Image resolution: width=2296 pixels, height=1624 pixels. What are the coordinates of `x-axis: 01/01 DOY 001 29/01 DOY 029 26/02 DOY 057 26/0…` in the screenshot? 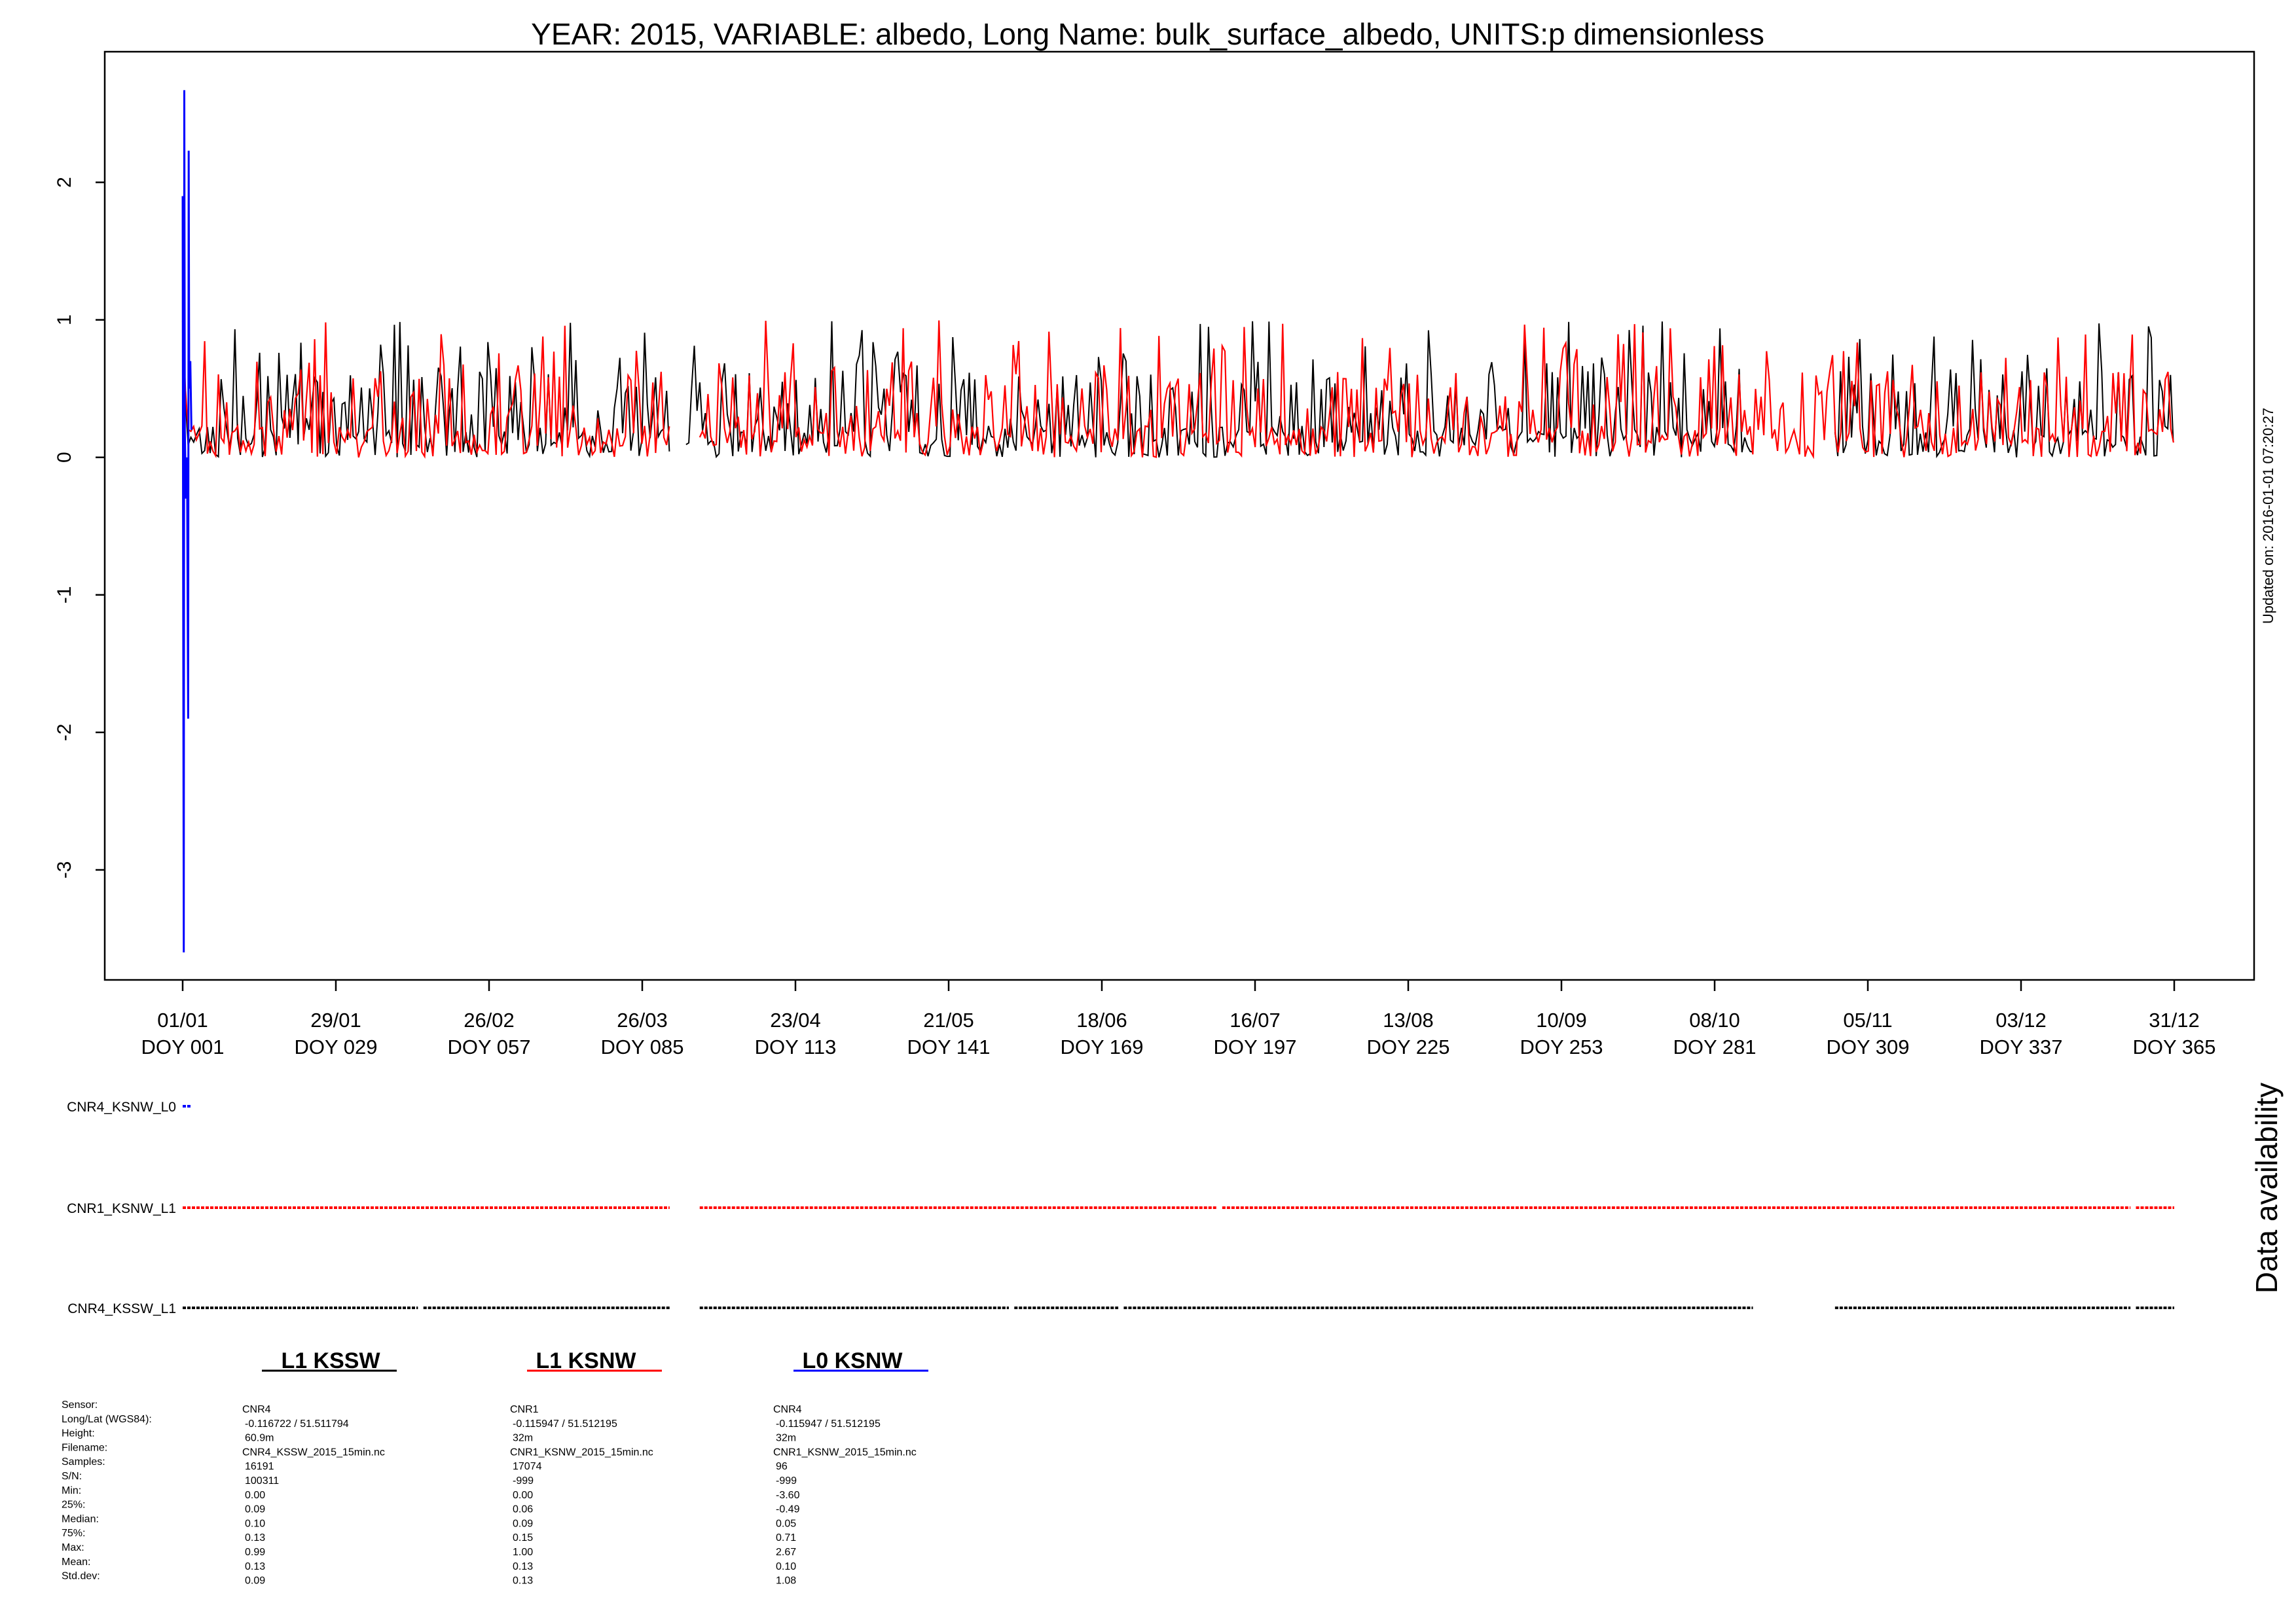 It's located at (1178, 1019).